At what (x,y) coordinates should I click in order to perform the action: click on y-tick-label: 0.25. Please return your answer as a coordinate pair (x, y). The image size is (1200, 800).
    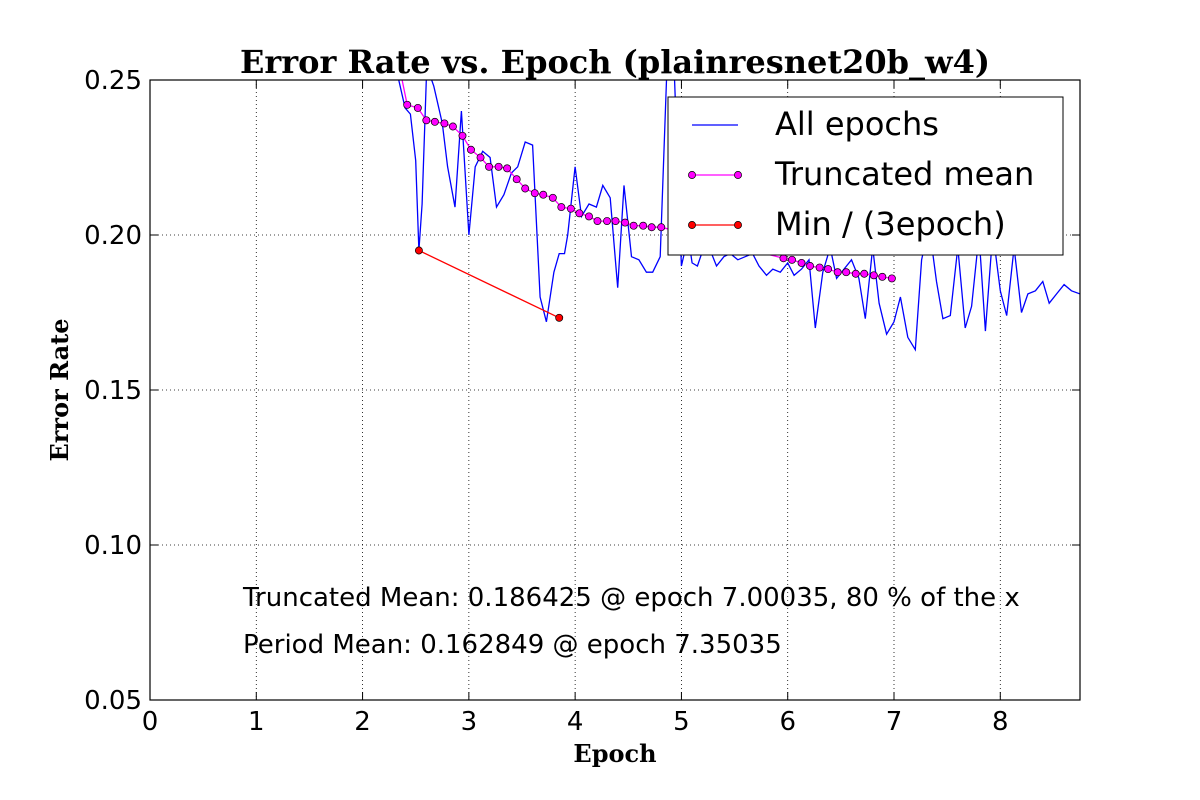
    Looking at the image, I should click on (113, 81).